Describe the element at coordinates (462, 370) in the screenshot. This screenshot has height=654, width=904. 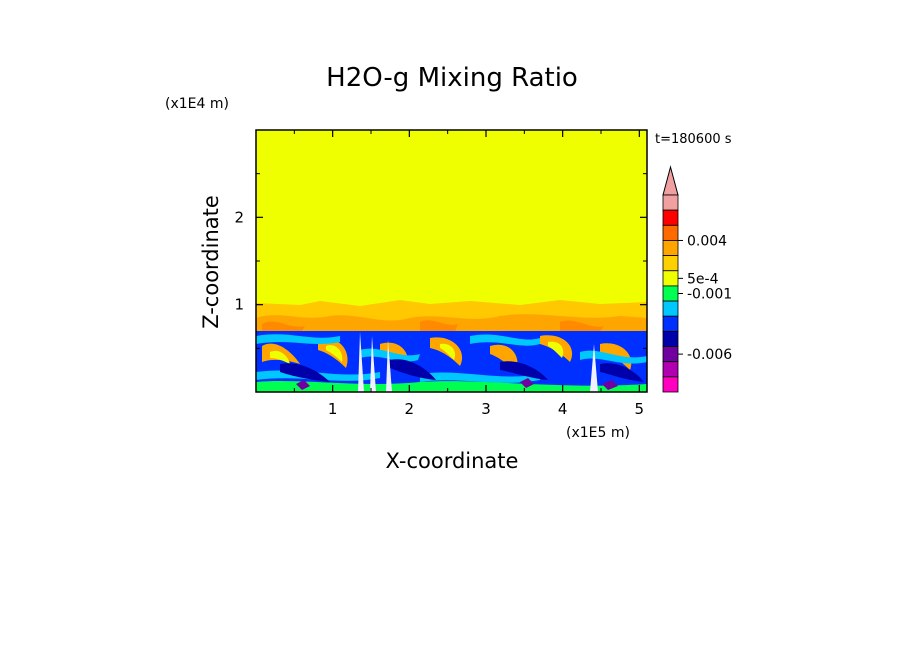
I see `lower-dark-blue-patches` at that location.